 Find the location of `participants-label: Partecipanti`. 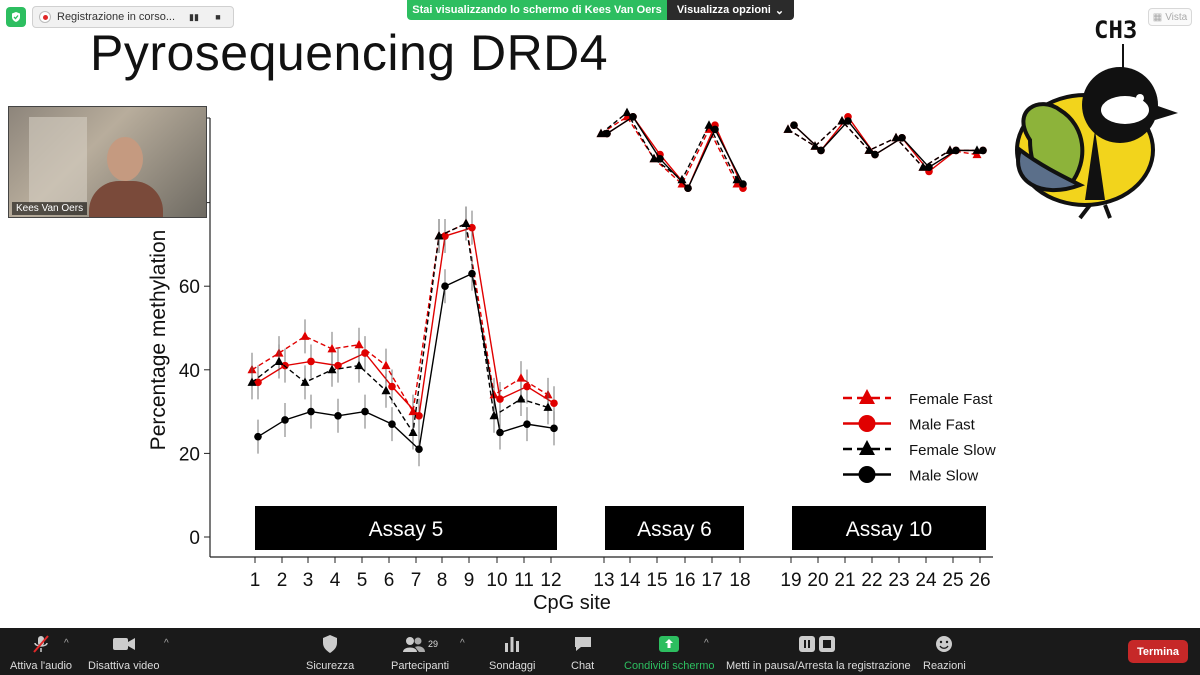

participants-label: Partecipanti is located at coordinates (420, 666).